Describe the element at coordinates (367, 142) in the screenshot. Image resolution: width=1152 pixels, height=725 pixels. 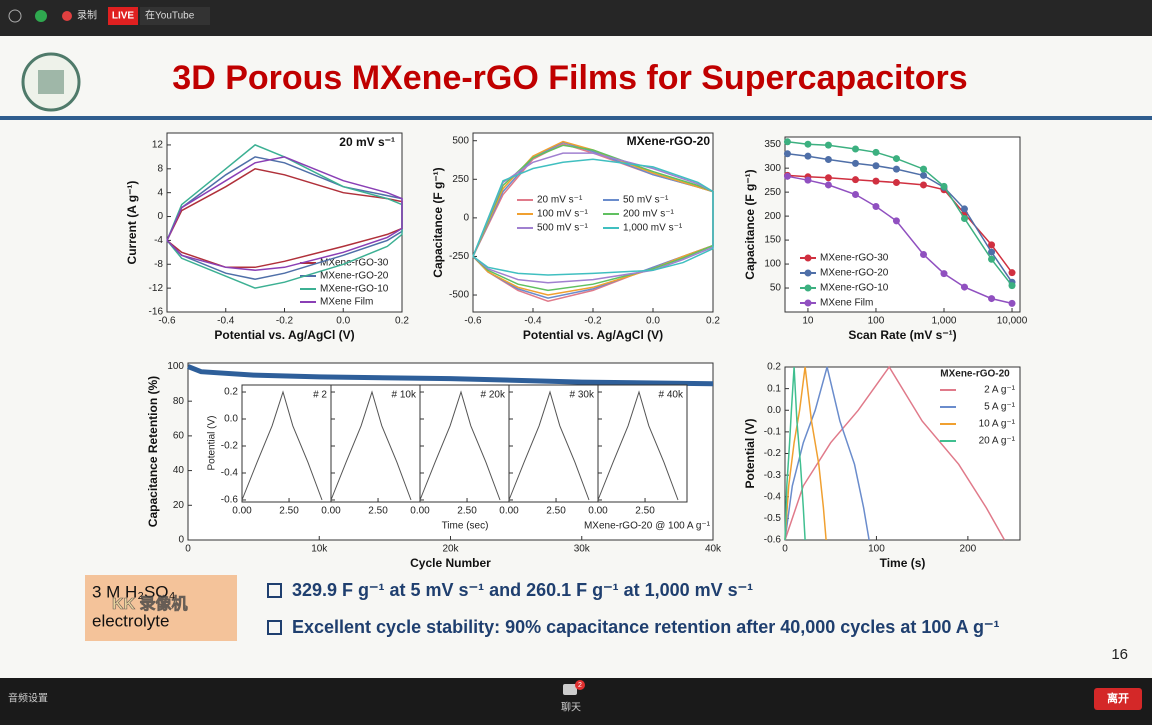
I see `annotation: 20 mV s⁻¹` at that location.